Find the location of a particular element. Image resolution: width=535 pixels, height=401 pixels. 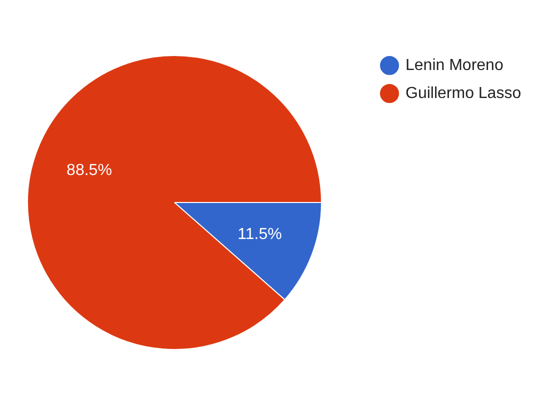

legend-label: Guillermo Lasso is located at coordinates (464, 93).